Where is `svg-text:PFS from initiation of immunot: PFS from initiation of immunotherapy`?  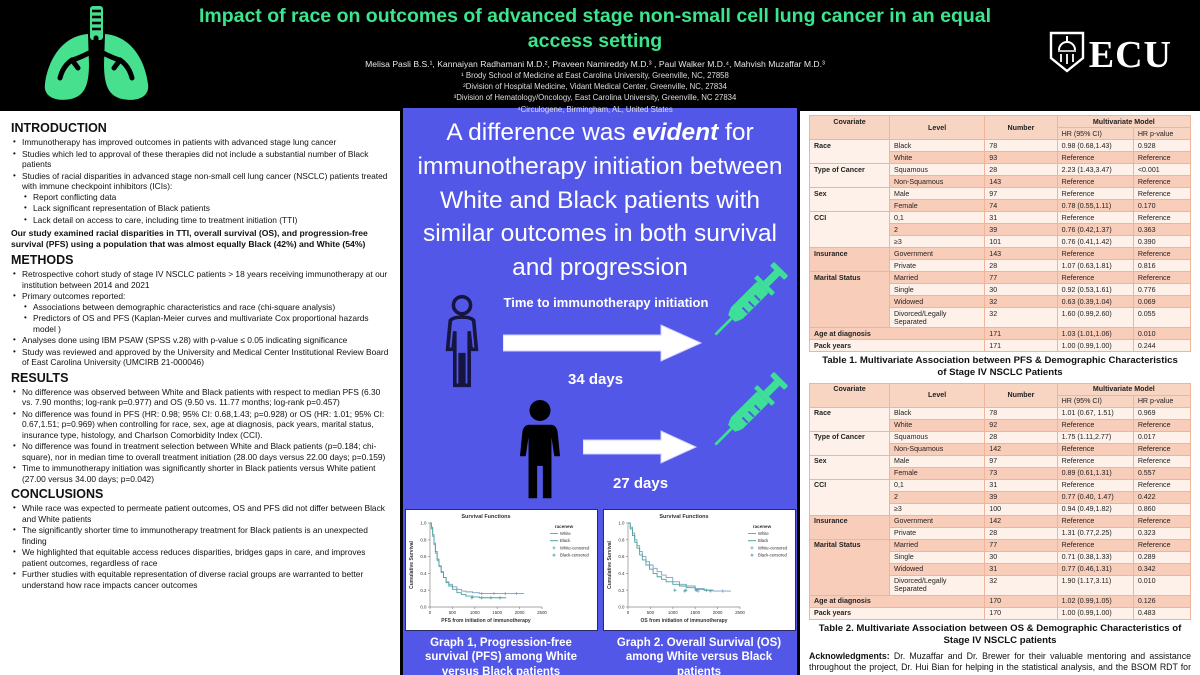
svg-text:PFS from initiation of immunot: PFS from initiation of immunotherapy is located at coordinates (486, 621).